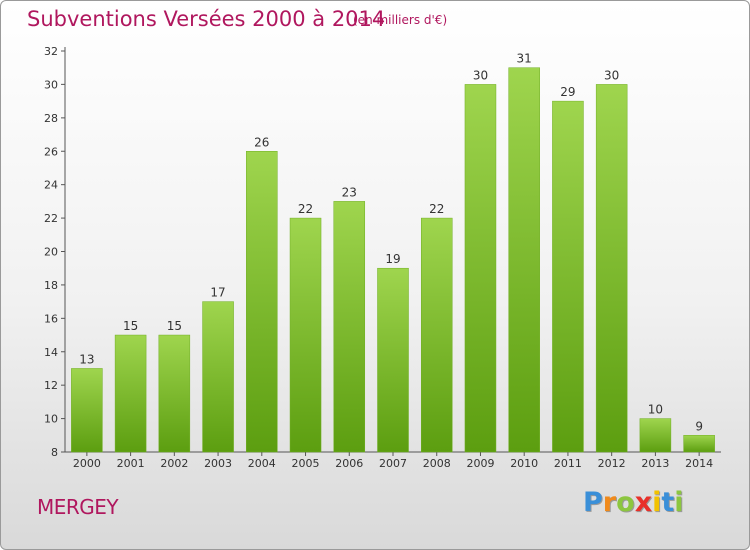 The width and height of the screenshot is (750, 550). I want to click on x-tick-label: 2001, so click(131, 463).